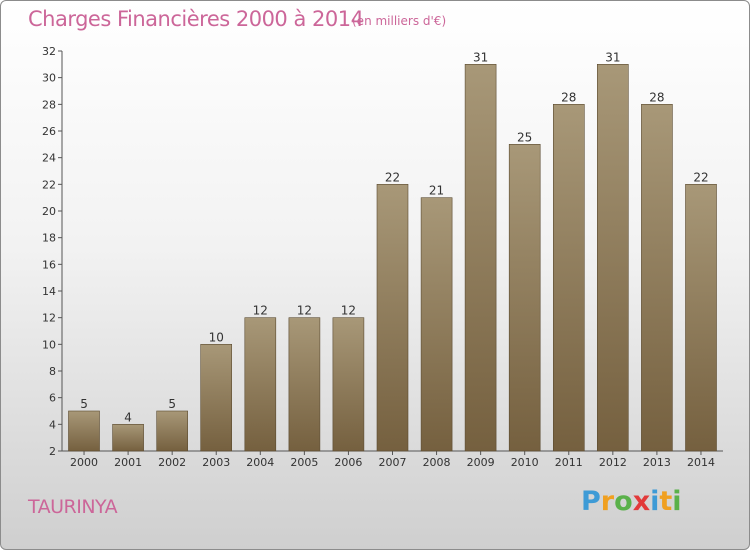 The height and width of the screenshot is (550, 750). What do you see at coordinates (623, 501) in the screenshot?
I see `logo-letter: o` at bounding box center [623, 501].